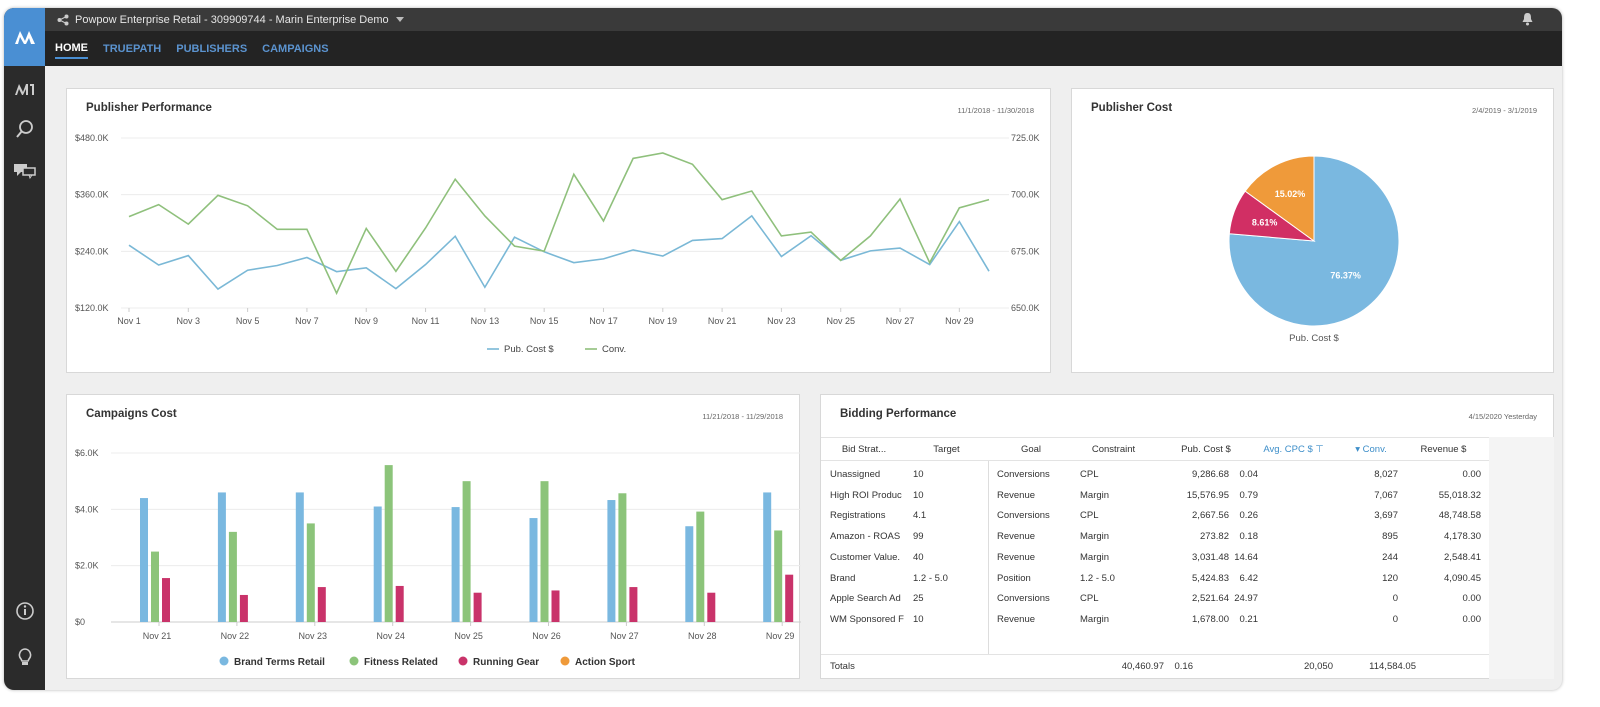 This screenshot has width=1600, height=707. I want to click on scrollbar, so click(1521, 558).